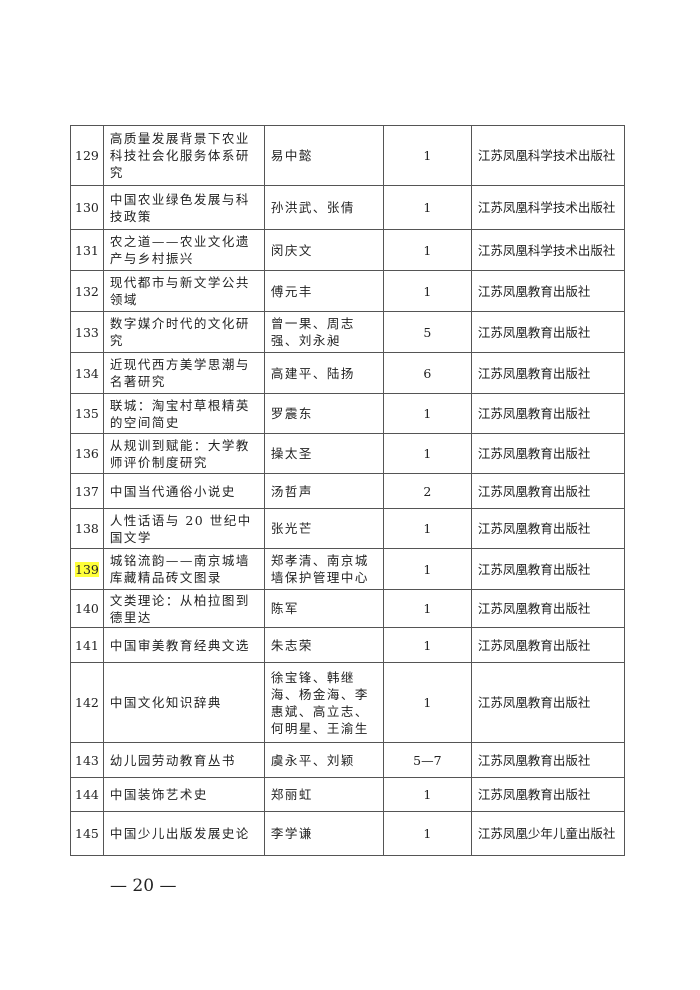  Describe the element at coordinates (291, 794) in the screenshot. I see `book-author-text: 郑丽虹` at that location.